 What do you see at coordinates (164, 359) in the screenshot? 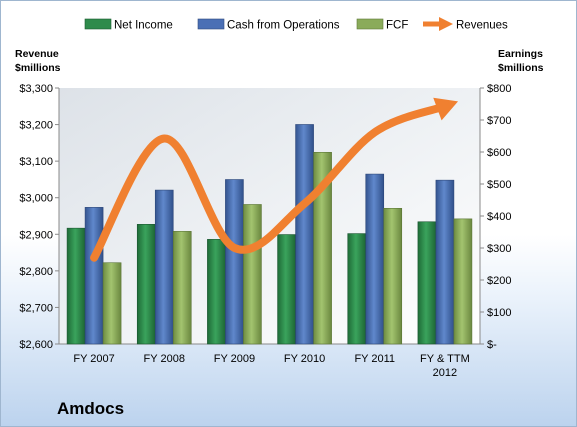
I see `x-category-label: FY 2008` at bounding box center [164, 359].